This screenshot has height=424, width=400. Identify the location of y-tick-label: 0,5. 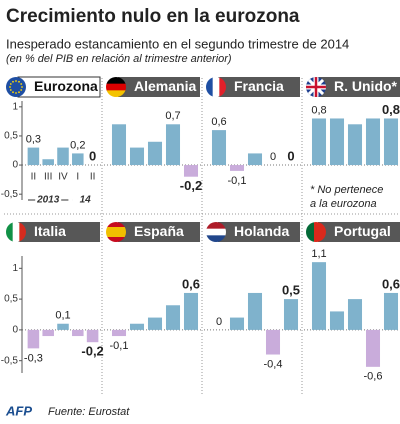
(11, 299).